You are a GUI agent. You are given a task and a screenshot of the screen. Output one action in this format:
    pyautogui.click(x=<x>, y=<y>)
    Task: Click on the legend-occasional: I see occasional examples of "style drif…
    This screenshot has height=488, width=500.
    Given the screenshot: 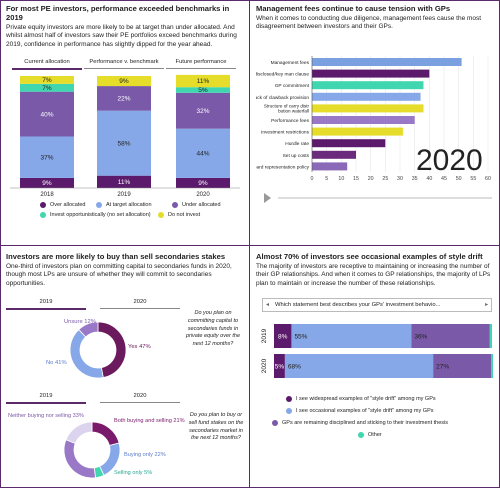 What is the action you would take?
    pyautogui.click(x=360, y=411)
    